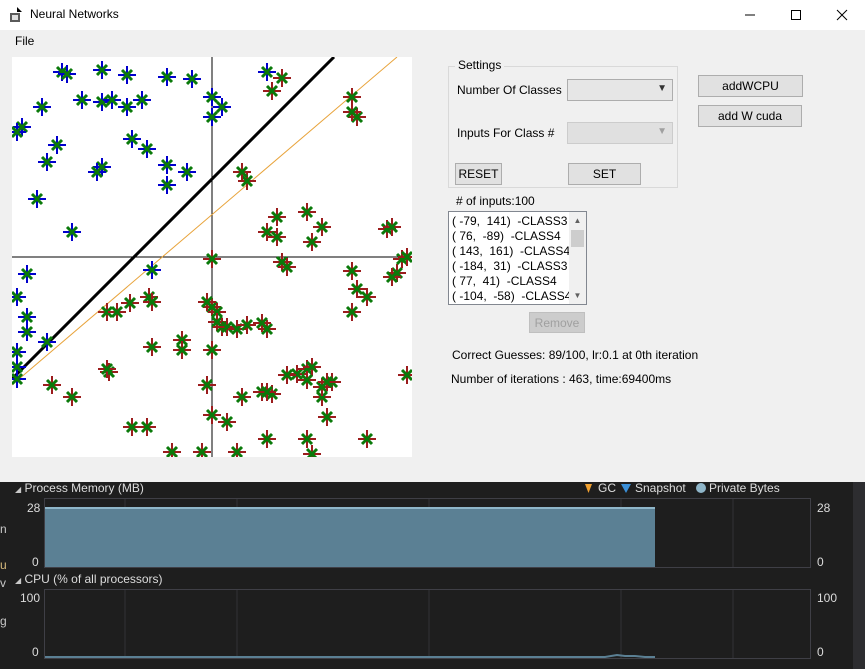 Image resolution: width=865 pixels, height=669 pixels. Describe the element at coordinates (744, 488) in the screenshot. I see `legend-private-bytes-label: Private Bytes` at that location.